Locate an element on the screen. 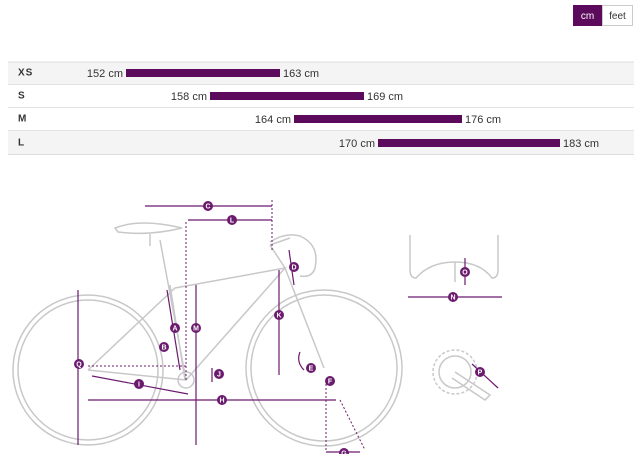 Image resolution: width=643 pixels, height=454 pixels. size-label: S is located at coordinates (22, 96).